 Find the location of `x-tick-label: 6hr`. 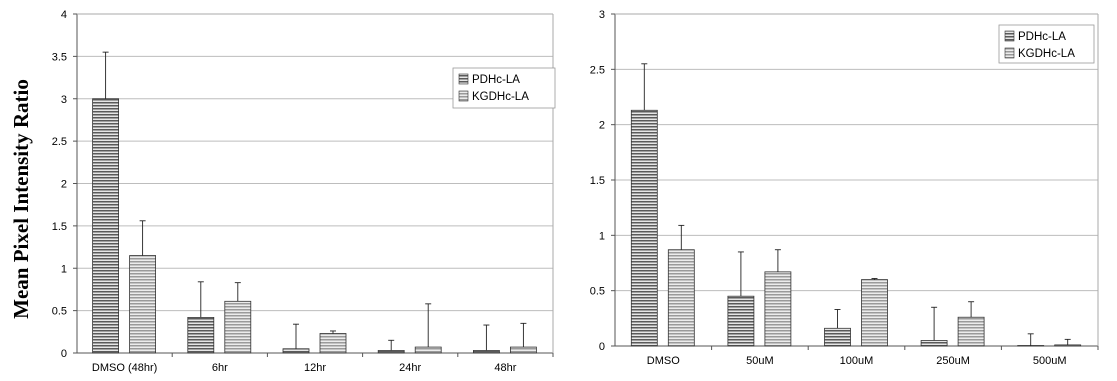

x-tick-label: 6hr is located at coordinates (220, 368).